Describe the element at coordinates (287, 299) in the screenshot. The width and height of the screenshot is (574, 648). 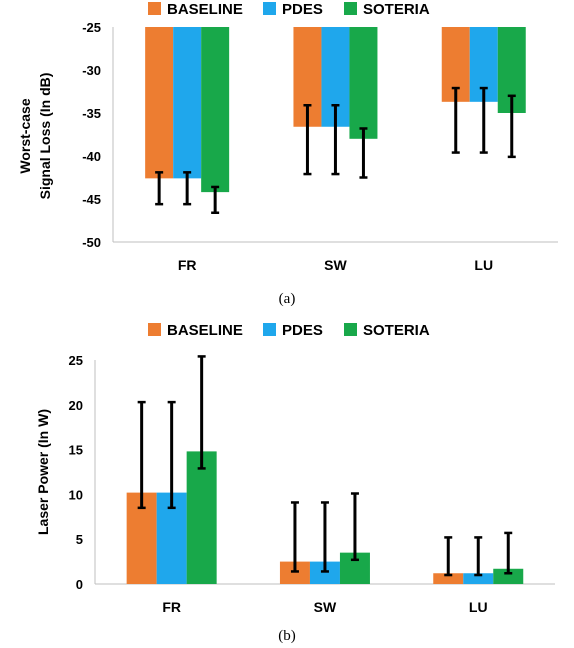
I see `figure-caption: (a)` at that location.